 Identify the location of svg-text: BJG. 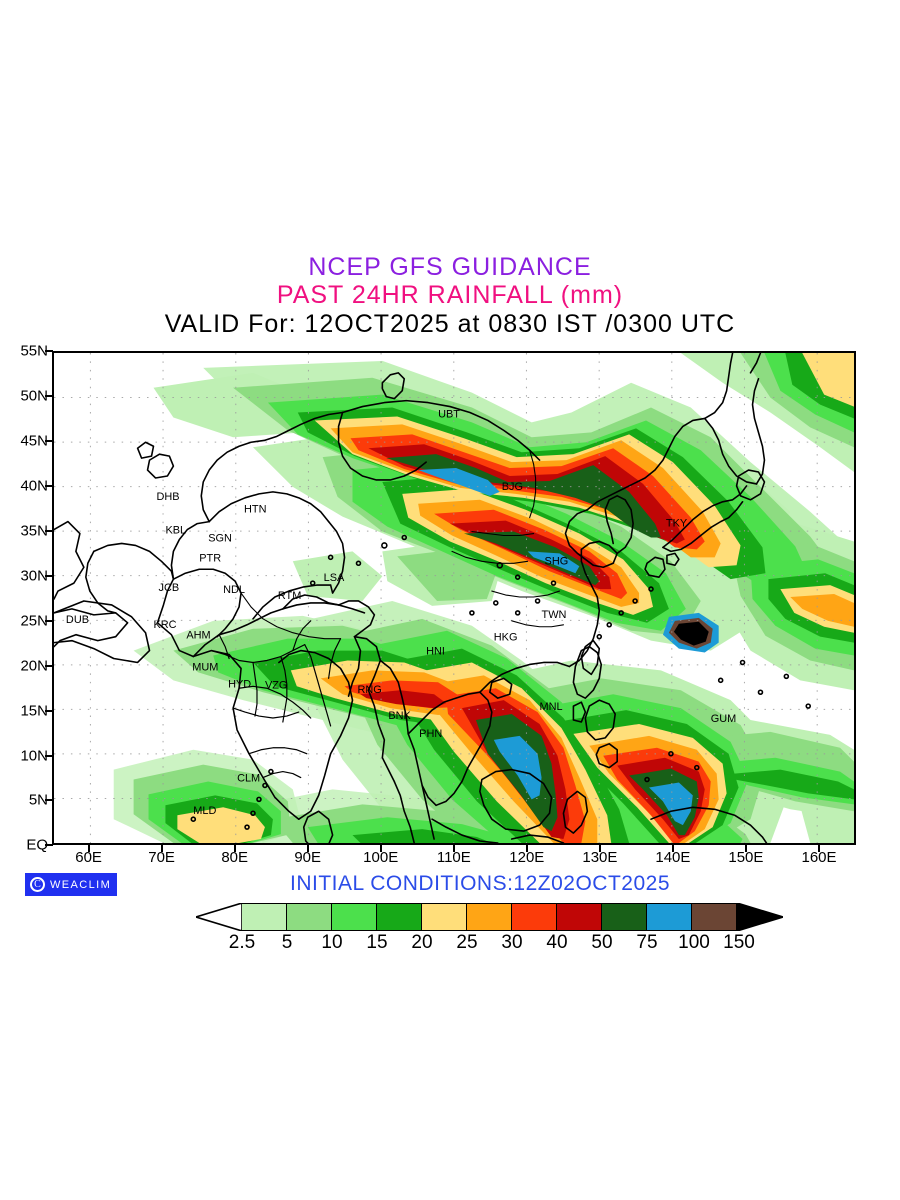
(512, 487).